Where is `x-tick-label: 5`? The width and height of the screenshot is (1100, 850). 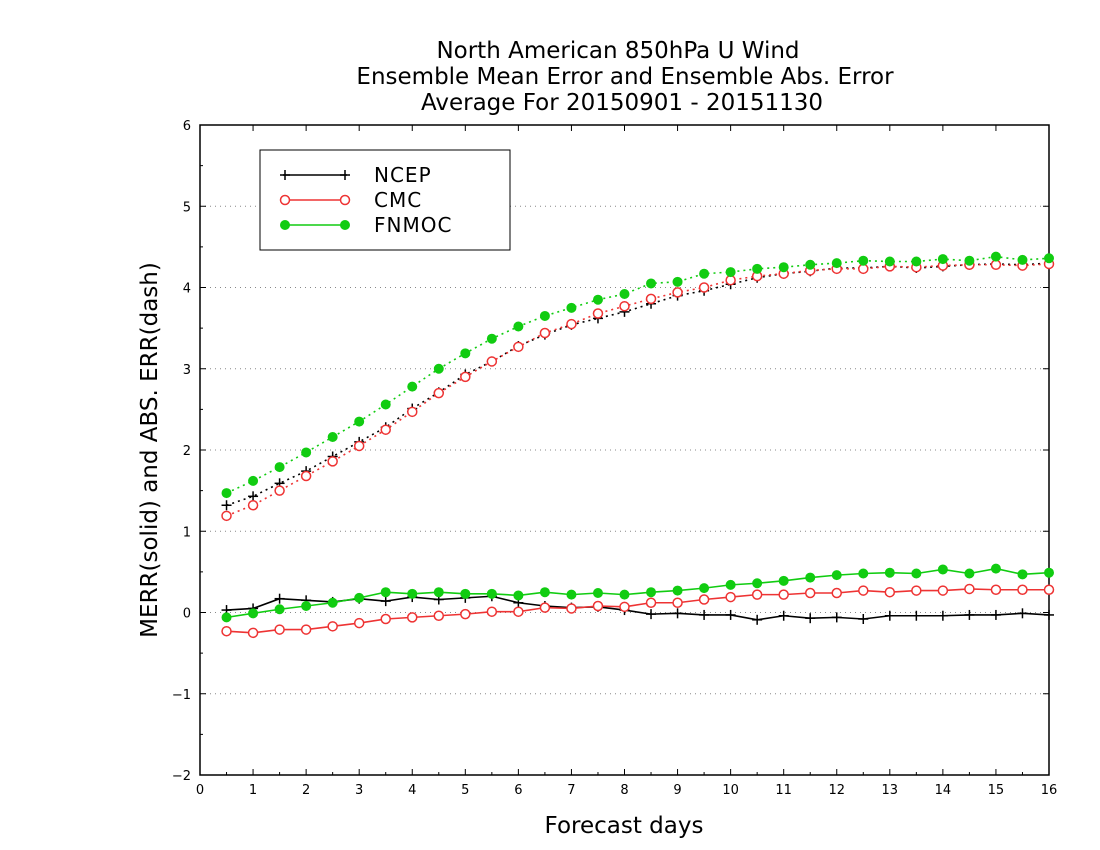 x-tick-label: 5 is located at coordinates (465, 790).